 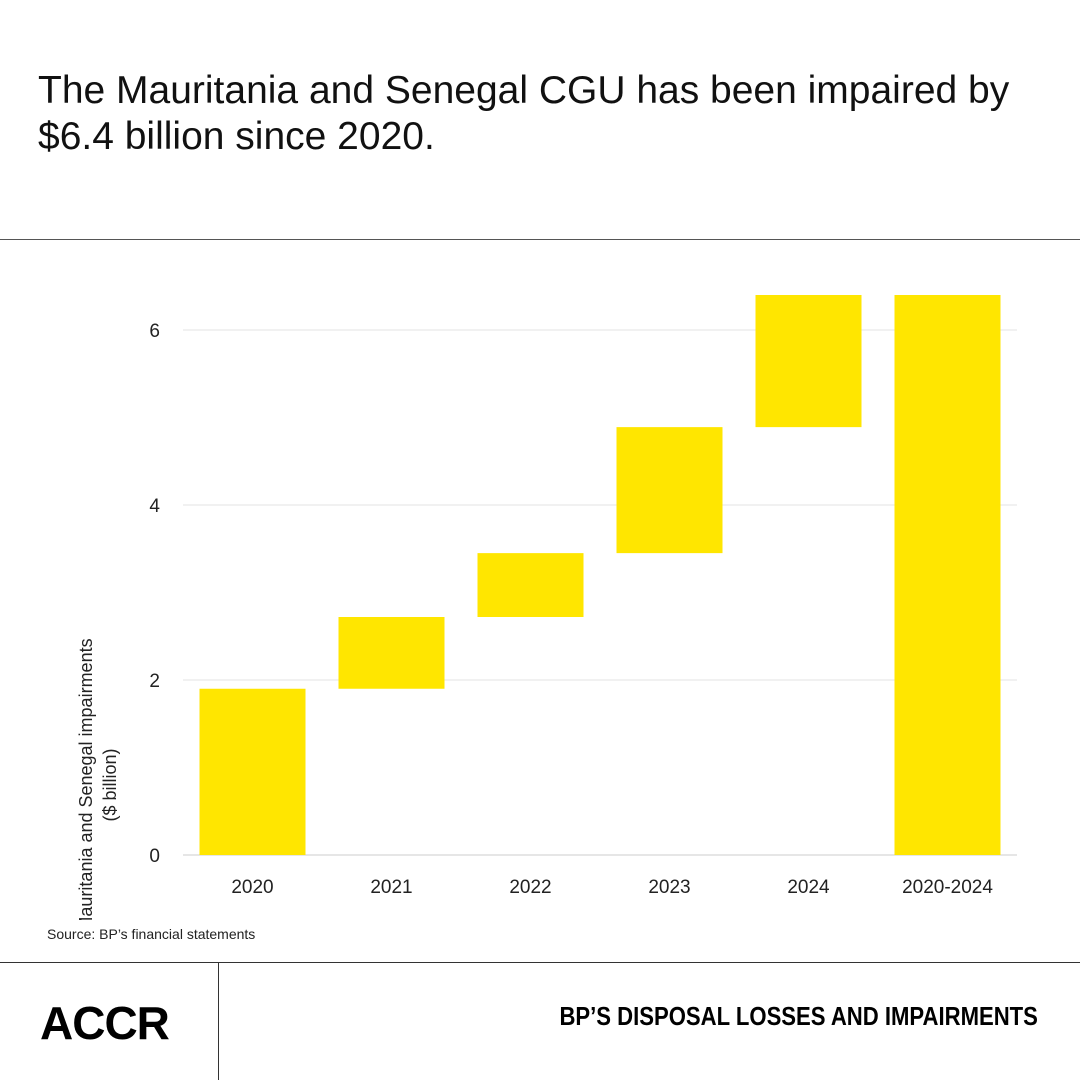 I want to click on bar-2021, so click(x=391, y=653).